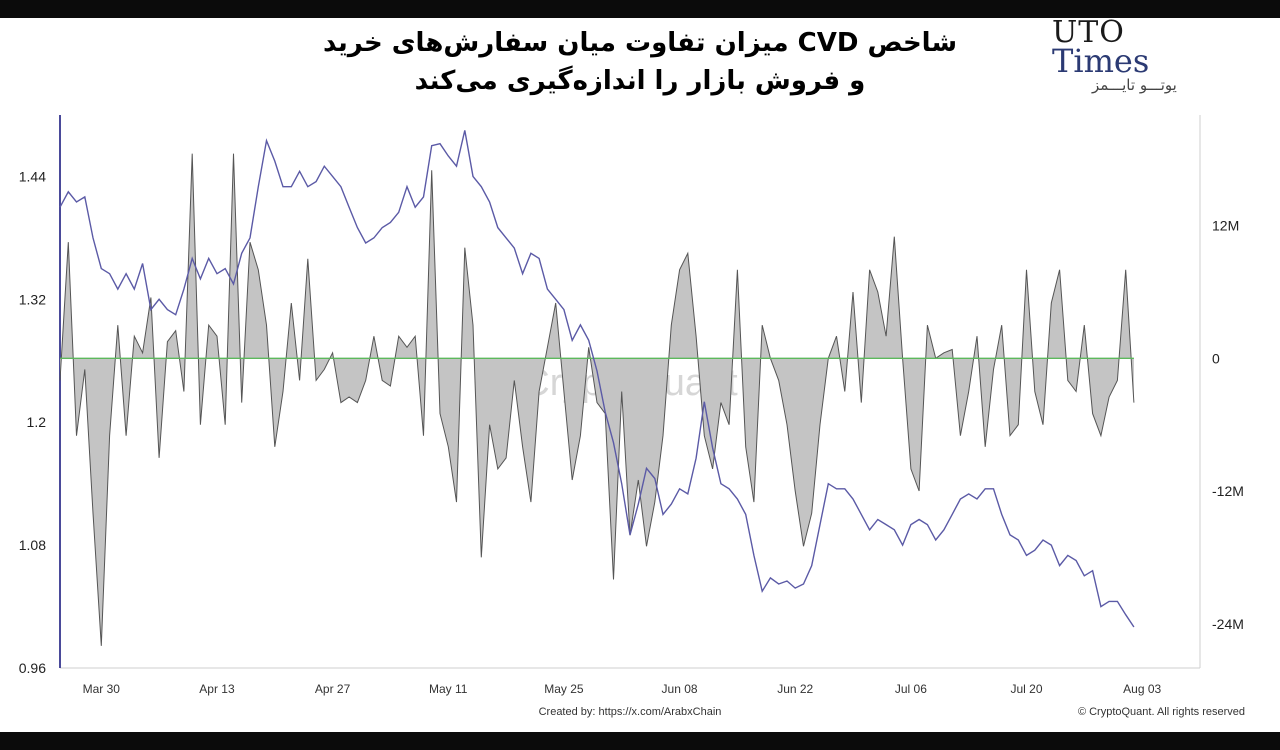 This screenshot has width=1280, height=750. I want to click on title-line-1: شاخص CVD میزان تفاوت میان سفارش‌های خرید, so click(640, 43).